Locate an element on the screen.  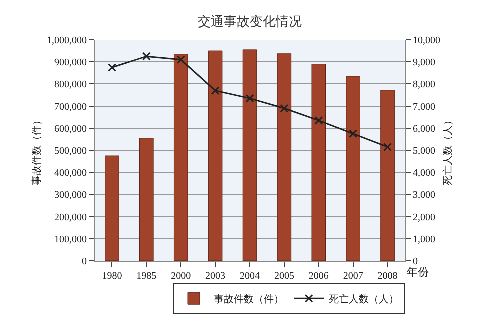
x-tick-label: 2008 is located at coordinates (388, 276).